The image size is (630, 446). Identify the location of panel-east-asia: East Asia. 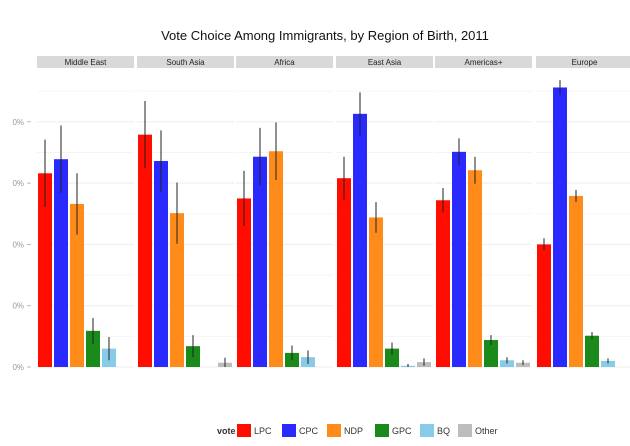
(384, 212).